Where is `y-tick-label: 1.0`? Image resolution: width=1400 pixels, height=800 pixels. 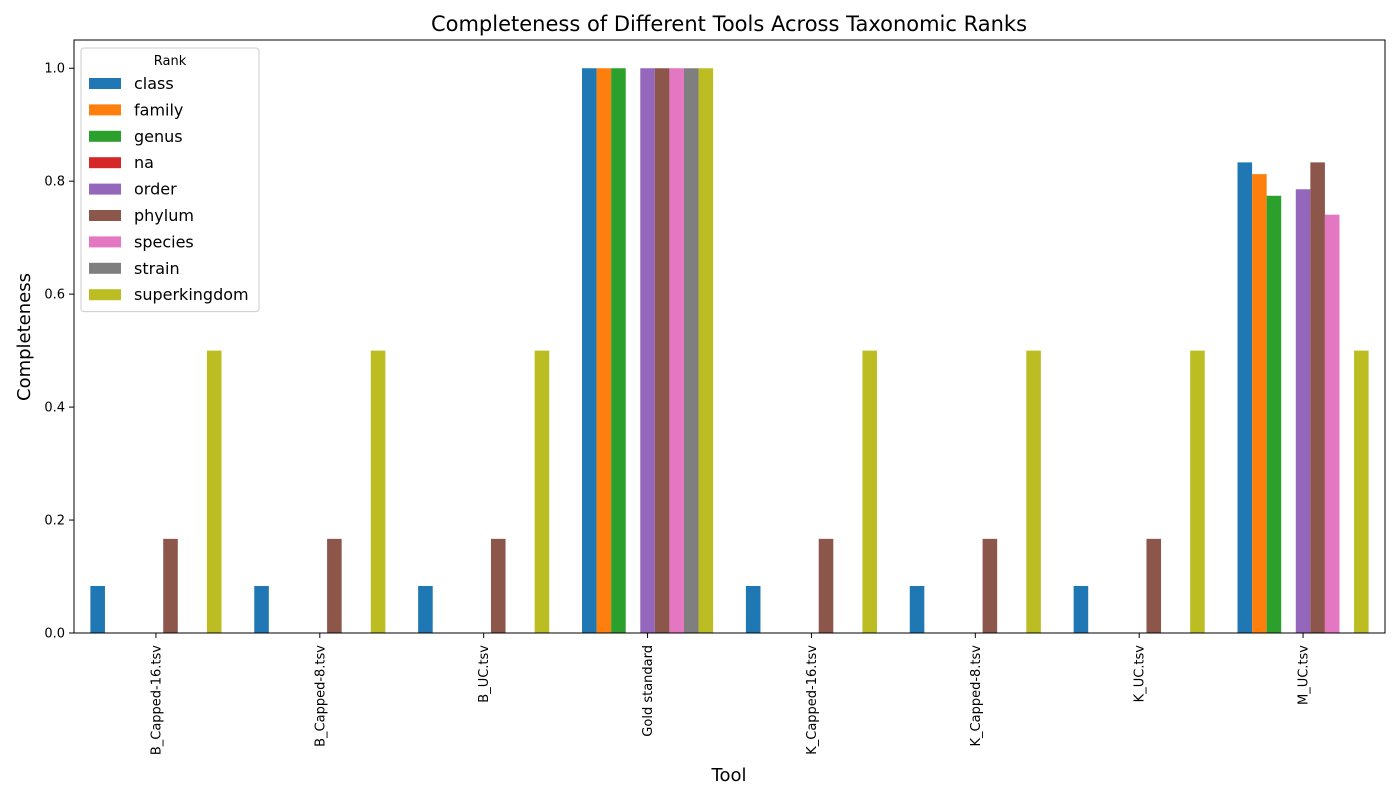 y-tick-label: 1.0 is located at coordinates (54, 69).